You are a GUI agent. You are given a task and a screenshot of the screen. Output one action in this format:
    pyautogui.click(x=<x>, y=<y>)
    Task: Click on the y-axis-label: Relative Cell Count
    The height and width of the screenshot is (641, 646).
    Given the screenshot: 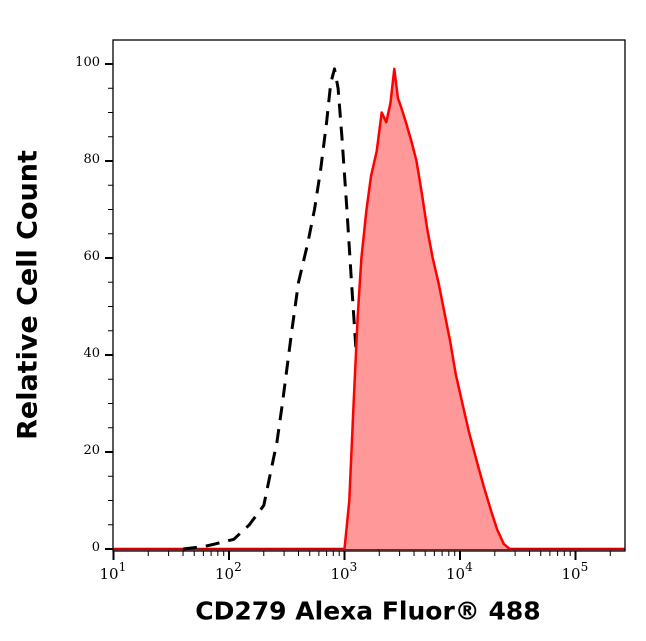 What is the action you would take?
    pyautogui.click(x=28, y=295)
    